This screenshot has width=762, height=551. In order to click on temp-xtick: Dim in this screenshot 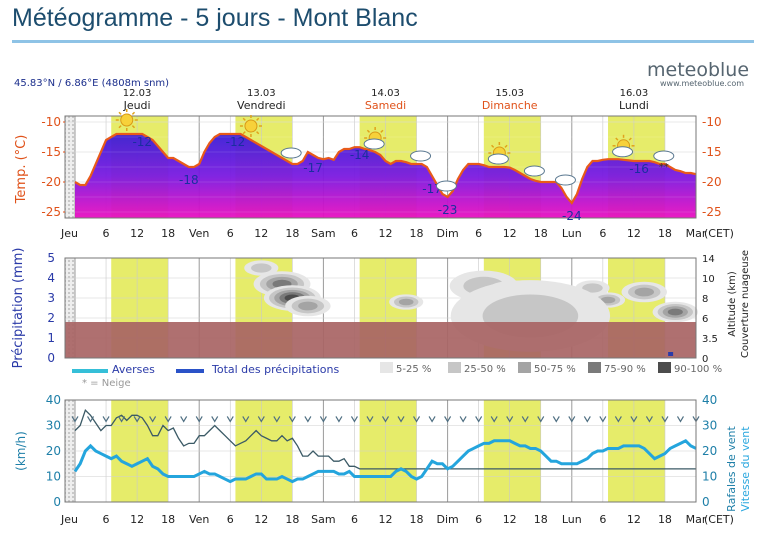, I will do `click(447, 233)`.